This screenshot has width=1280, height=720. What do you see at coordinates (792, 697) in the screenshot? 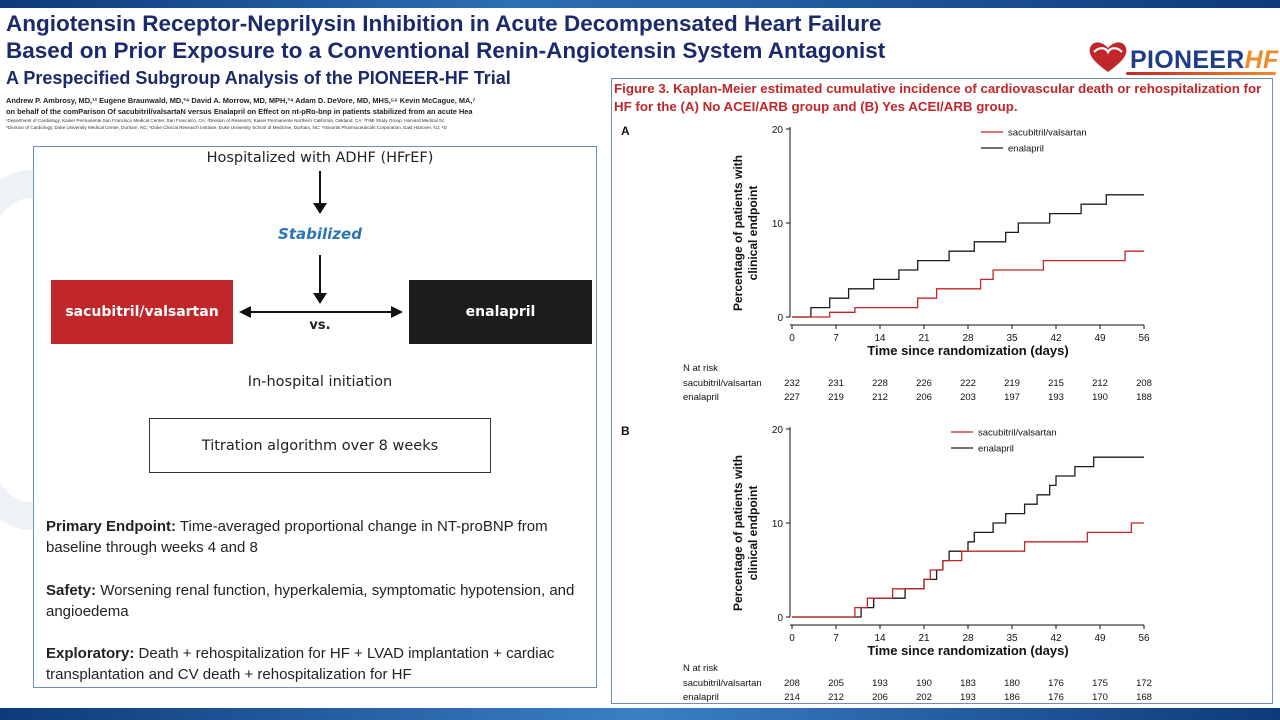
I see `at-risk-value: 214` at bounding box center [792, 697].